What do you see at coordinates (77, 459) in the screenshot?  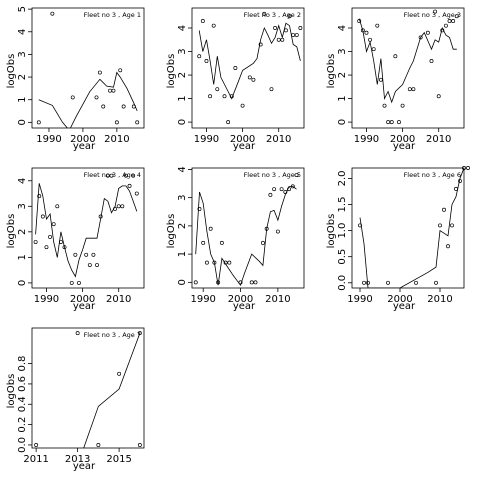 I see `x-tick-label: 2013` at bounding box center [77, 459].